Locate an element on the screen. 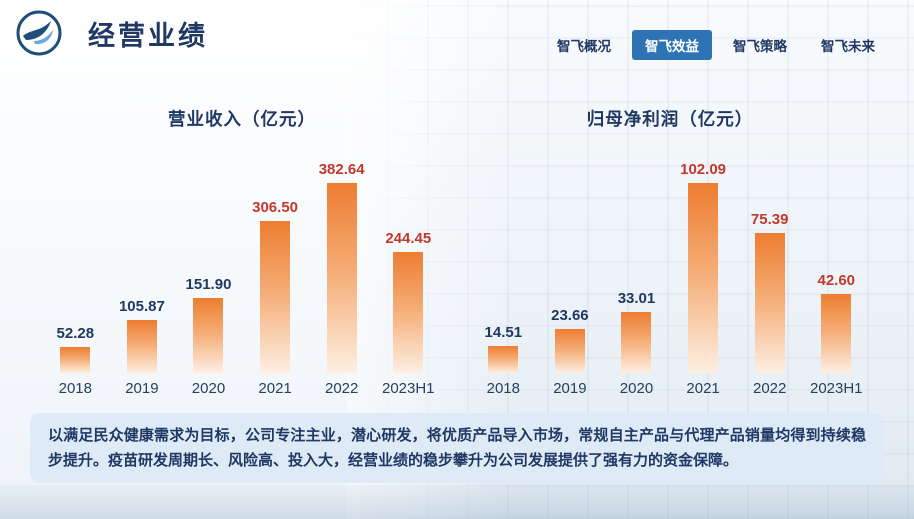 The height and width of the screenshot is (519, 914). background-bottom-strip is located at coordinates (457, 502).